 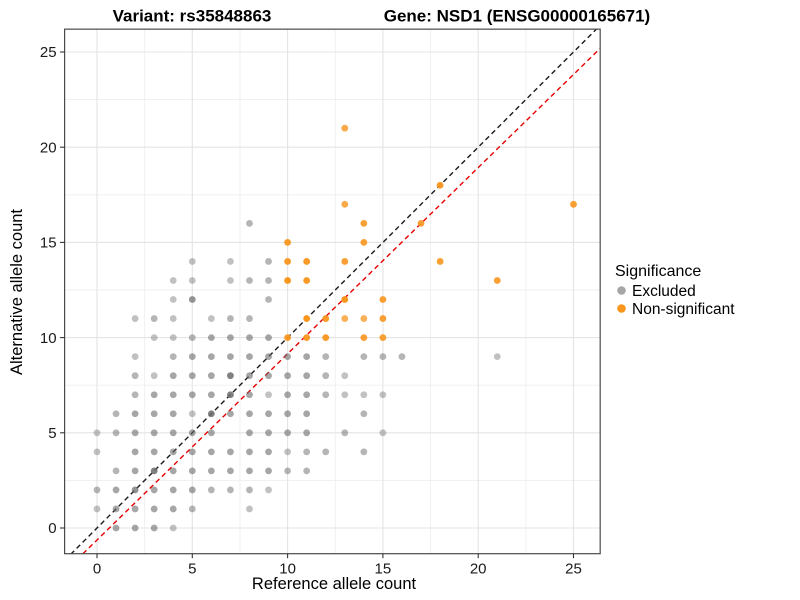 I want to click on legend-swatch-excluded, so click(x=621, y=290).